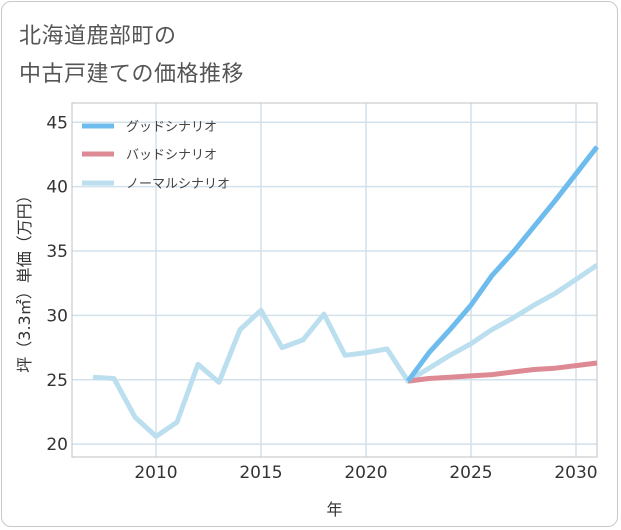 The width and height of the screenshot is (621, 530). I want to click on x-axis-title: 年, so click(334, 509).